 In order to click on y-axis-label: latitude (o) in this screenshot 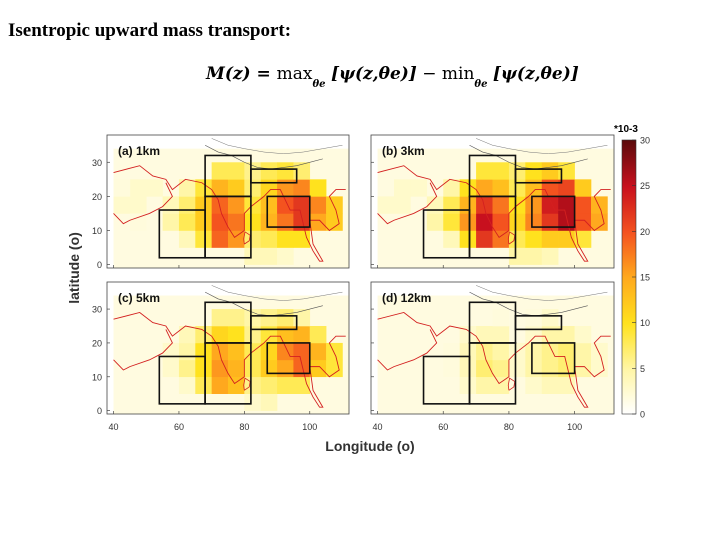, I will do `click(74, 268)`.